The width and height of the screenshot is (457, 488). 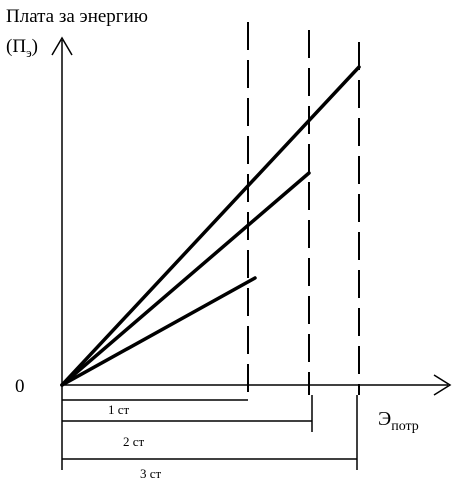 I want to click on y-axis-label-line1: Плата за энергию, so click(x=77, y=16).